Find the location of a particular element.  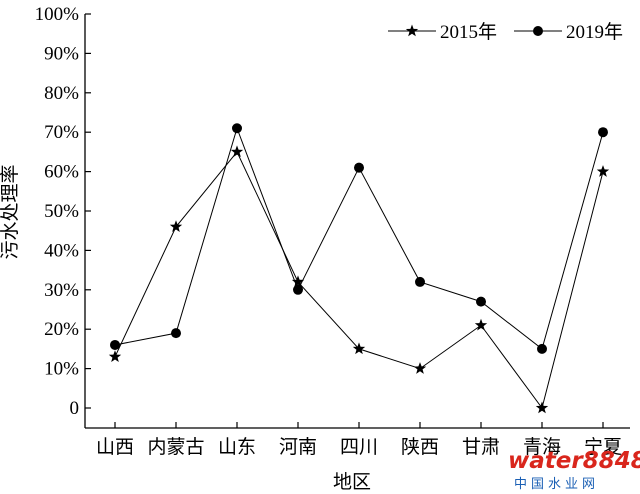

x-tick-label: 山东 is located at coordinates (237, 447).